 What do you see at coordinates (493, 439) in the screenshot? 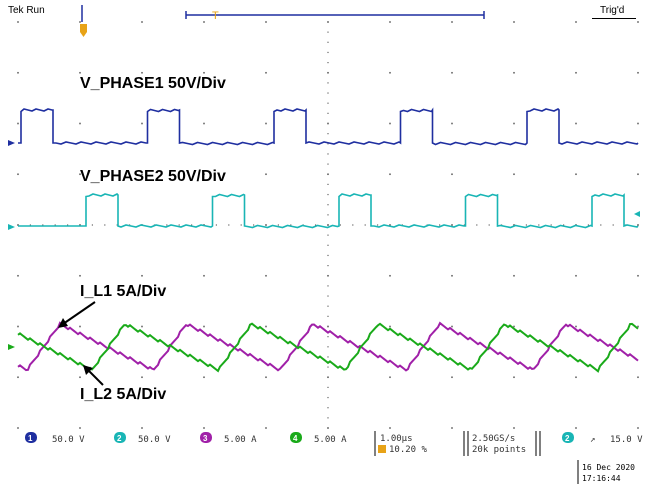
I see `sample-rate: 2.50GS/s` at bounding box center [493, 439].